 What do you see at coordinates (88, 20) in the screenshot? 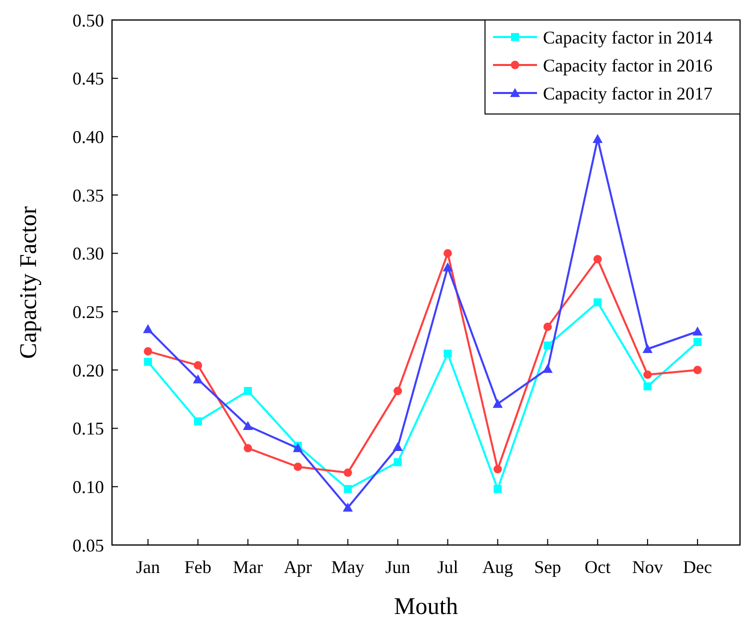
I see `y-tick-label: 0.50` at bounding box center [88, 20].